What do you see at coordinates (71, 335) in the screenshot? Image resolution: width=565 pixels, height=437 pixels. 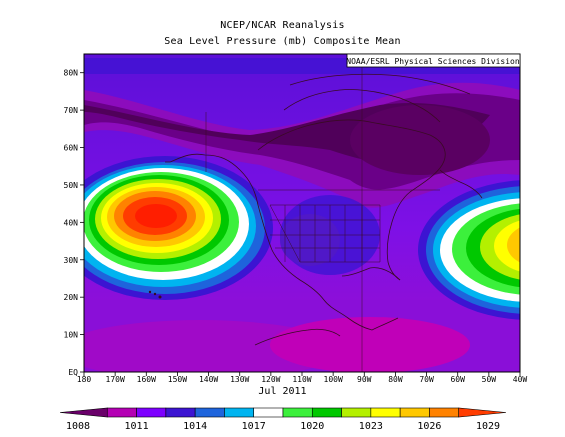 I see `lat-tick-label: 10N` at bounding box center [71, 335].